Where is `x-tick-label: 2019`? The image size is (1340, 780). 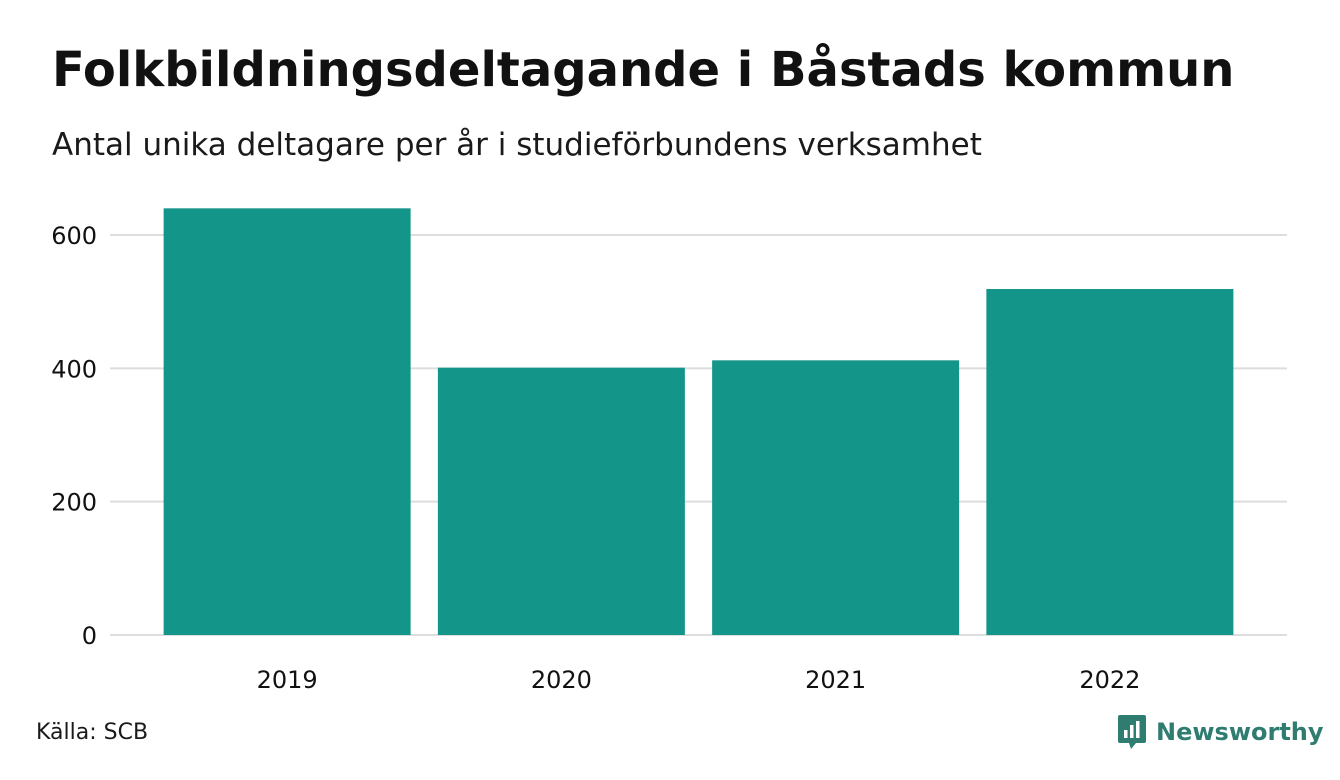
x-tick-label: 2019 is located at coordinates (287, 680).